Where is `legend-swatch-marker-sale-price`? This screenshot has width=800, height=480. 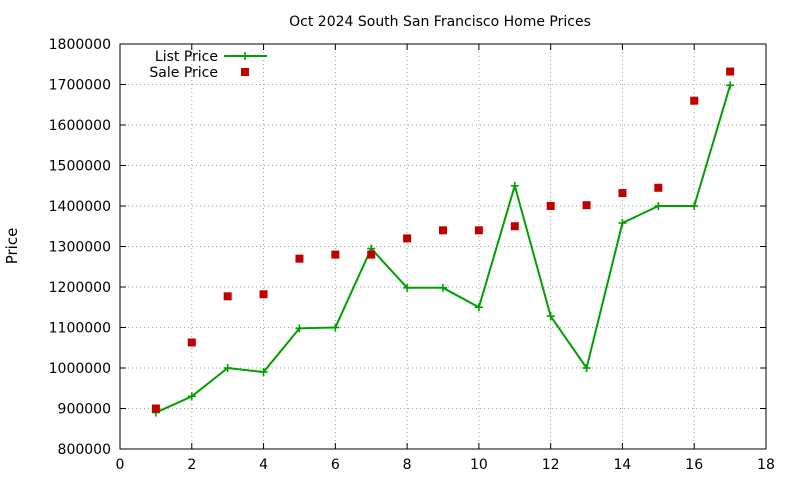
legend-swatch-marker-sale-price is located at coordinates (245, 72).